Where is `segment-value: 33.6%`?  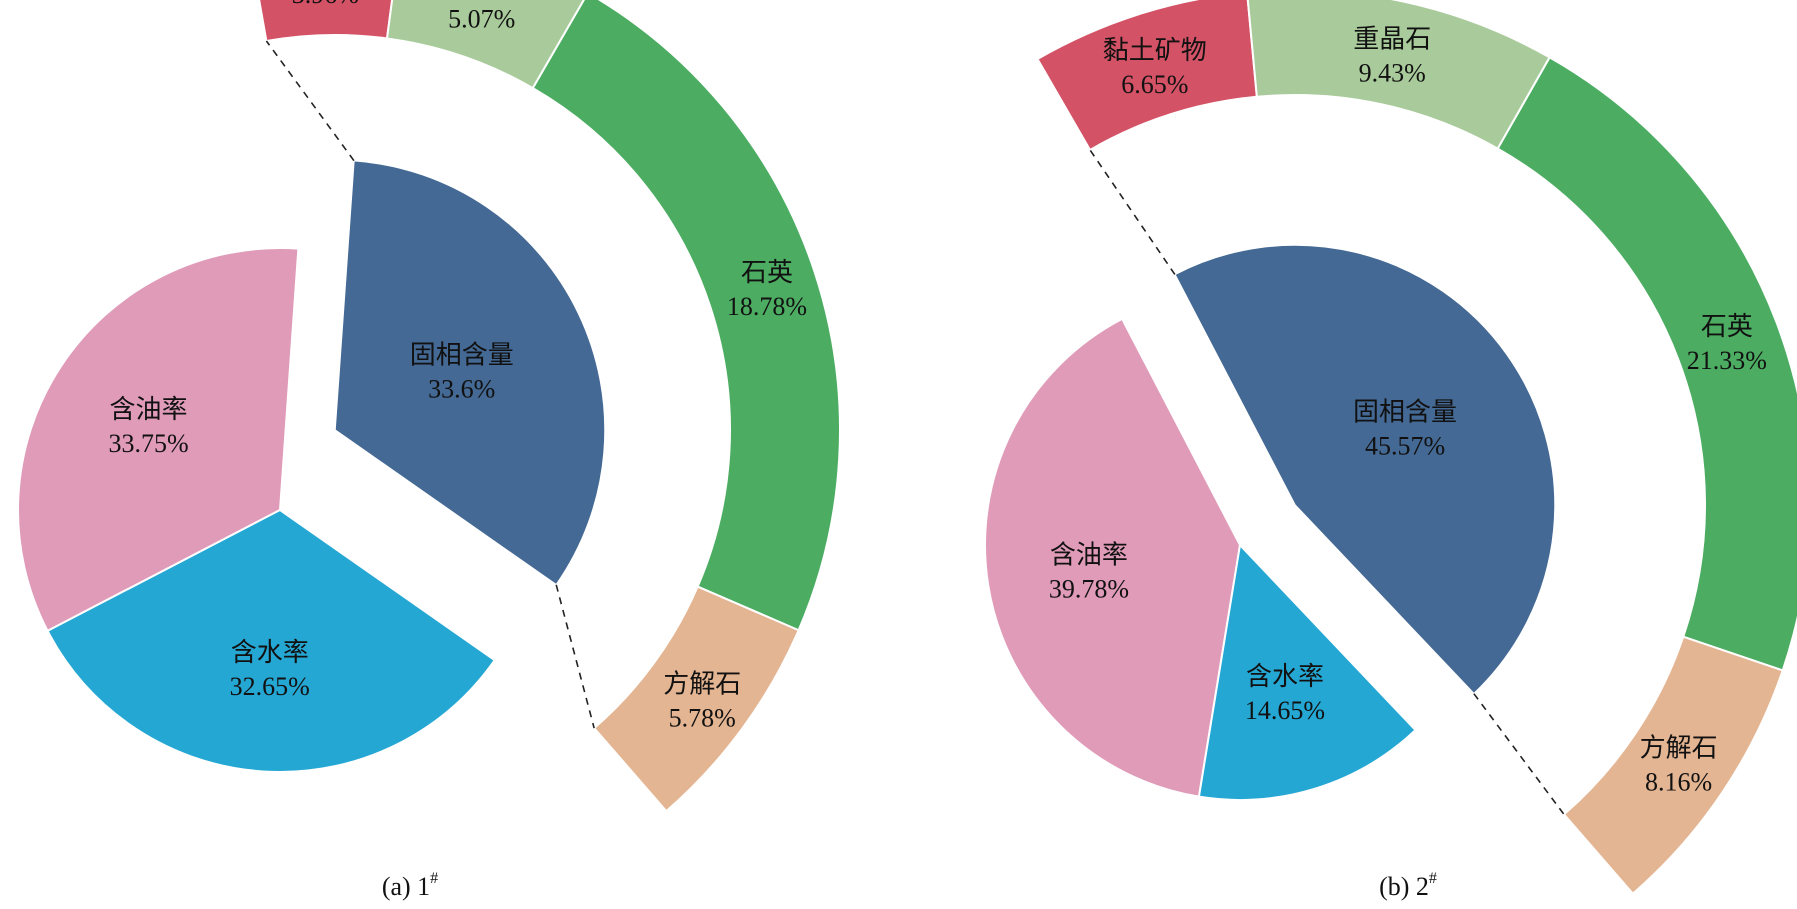
segment-value: 33.6% is located at coordinates (461, 389).